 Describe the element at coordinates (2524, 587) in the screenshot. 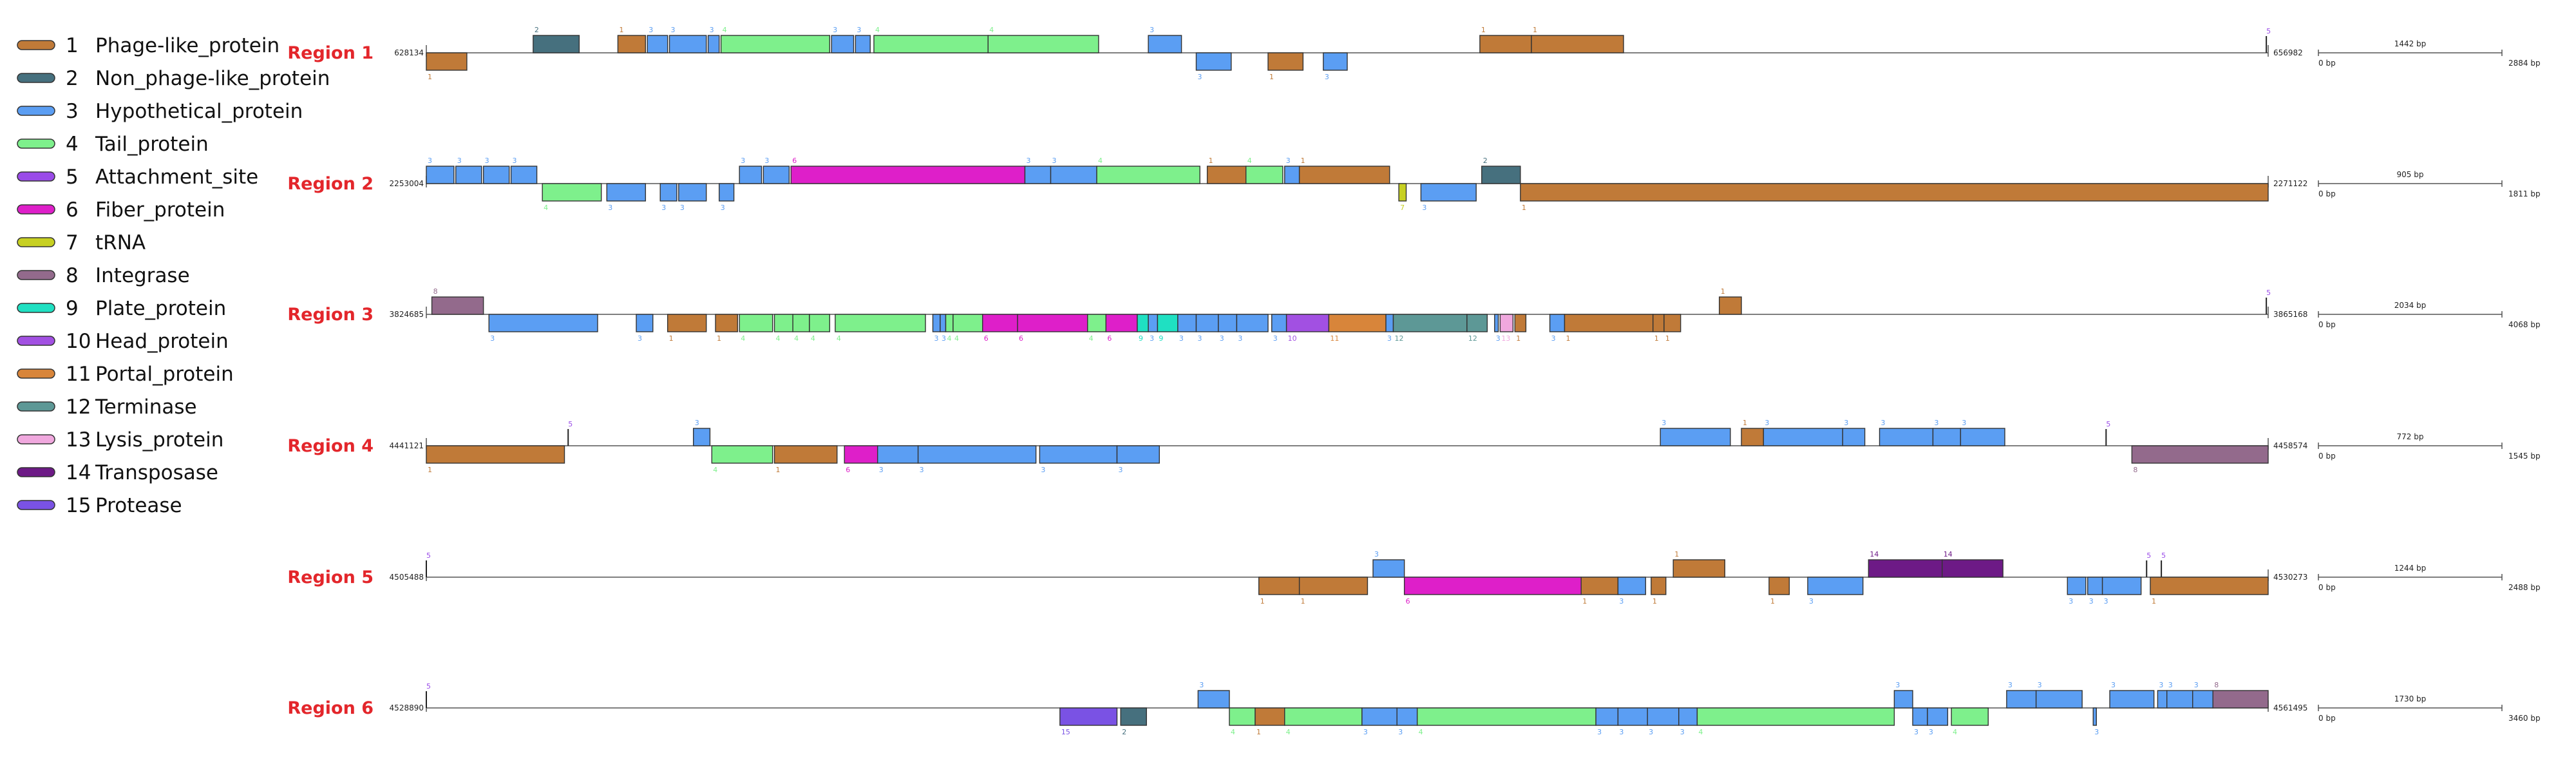

I see `scale-bar-max: 2488 bp` at that location.